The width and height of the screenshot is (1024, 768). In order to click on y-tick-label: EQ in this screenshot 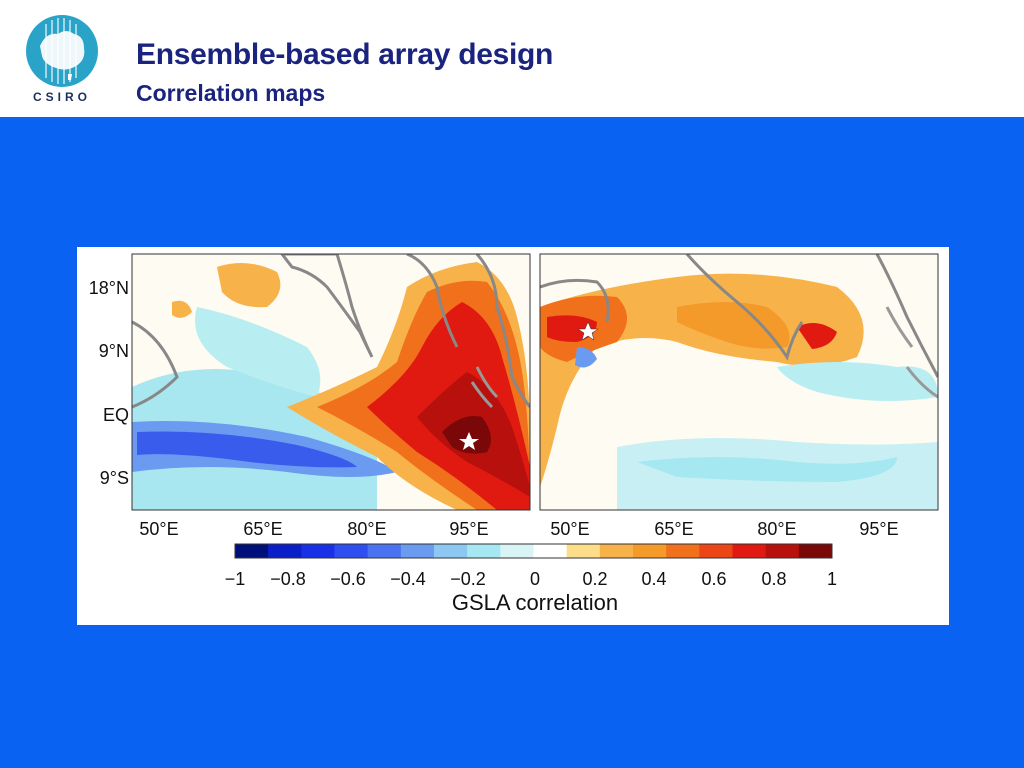, I will do `click(116, 415)`.